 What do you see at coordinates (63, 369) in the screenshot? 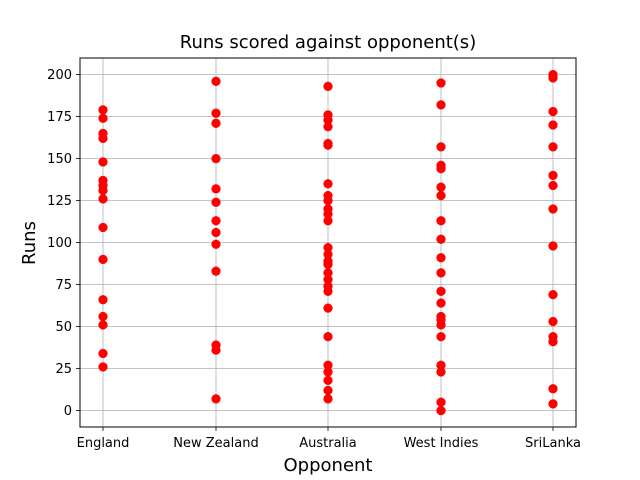
I see `y-tick-label: 25` at bounding box center [63, 369].